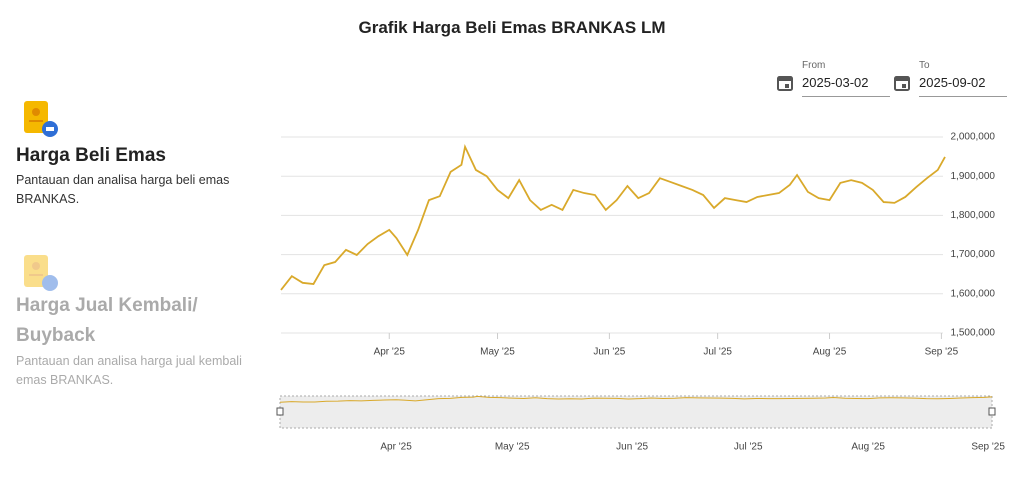 Image resolution: width=1024 pixels, height=482 pixels. What do you see at coordinates (973, 254) in the screenshot?
I see `y-tick-label: 1,700,000` at bounding box center [973, 254].